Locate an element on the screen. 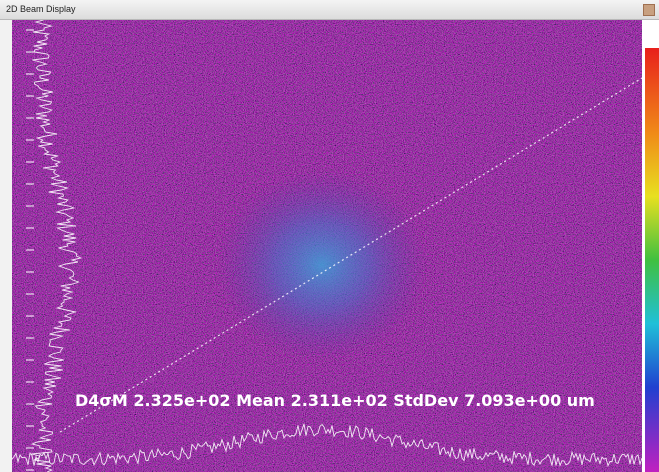  beam-spot is located at coordinates (322, 265).